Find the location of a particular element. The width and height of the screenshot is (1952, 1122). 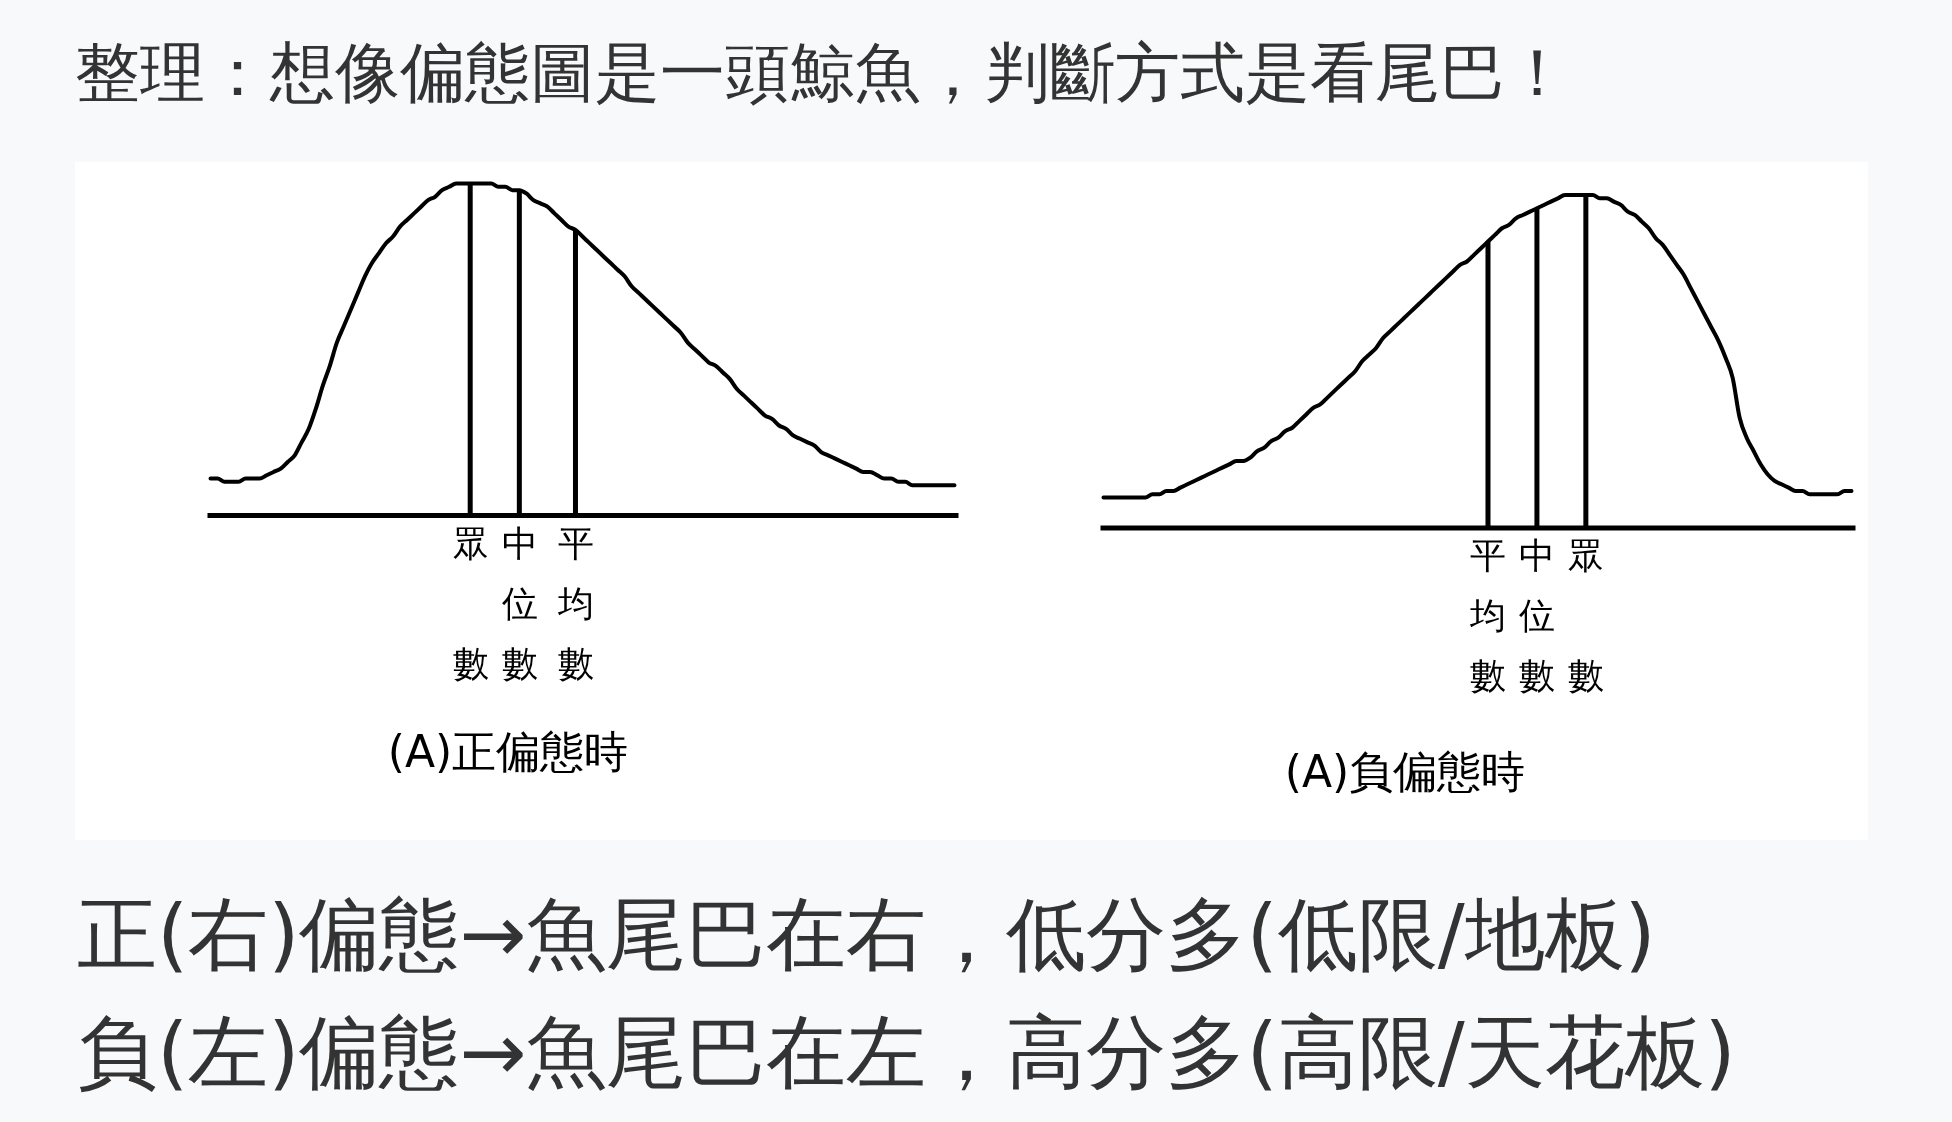

x-axis-title: (A)正偏態時 is located at coordinates (508, 751).